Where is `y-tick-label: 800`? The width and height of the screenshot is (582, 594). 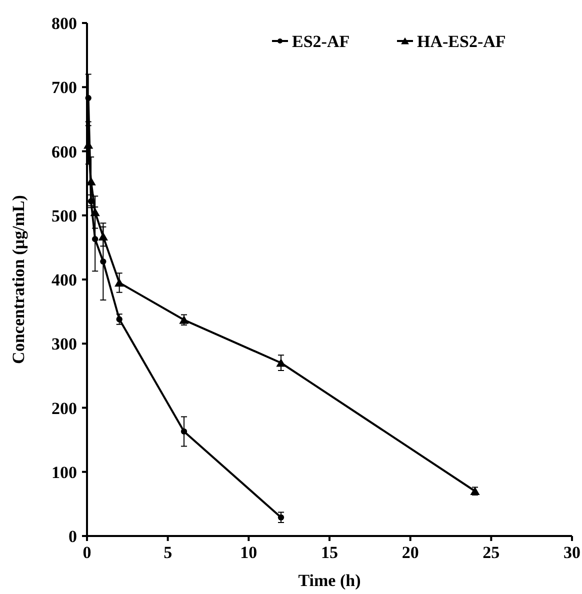
y-tick-label: 800 is located at coordinates (64, 23).